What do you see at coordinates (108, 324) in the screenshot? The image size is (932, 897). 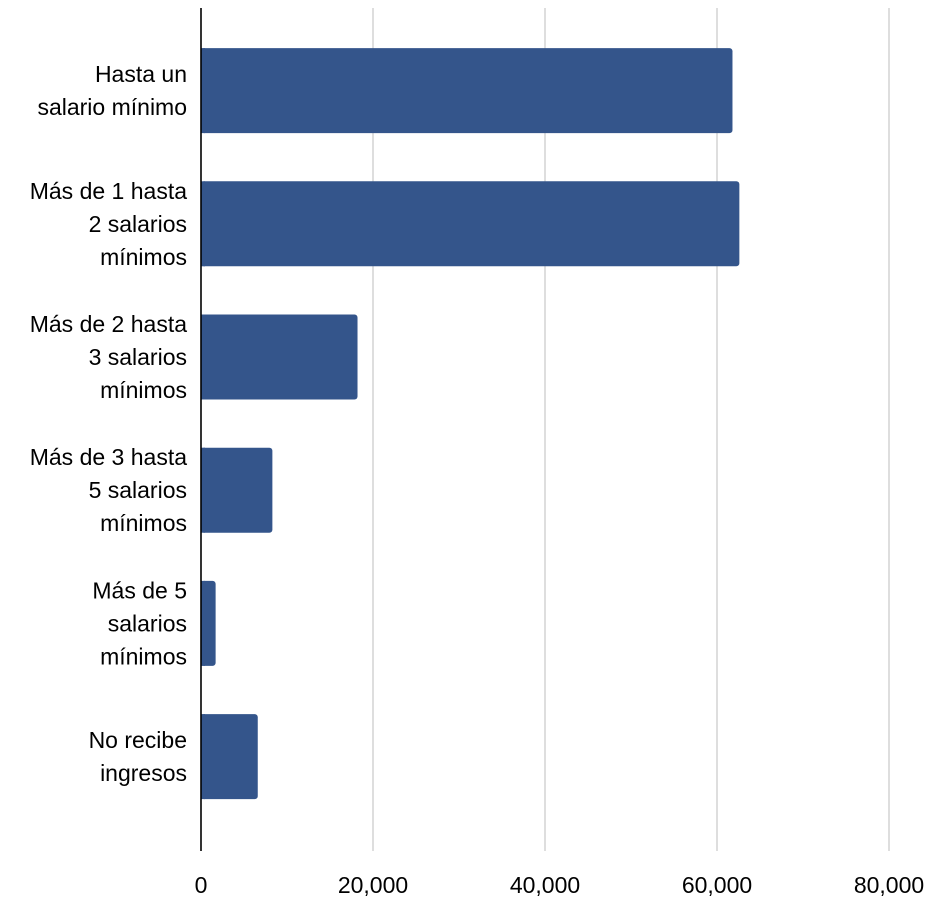 I see `category-label-line: Más de 2 hasta` at bounding box center [108, 324].